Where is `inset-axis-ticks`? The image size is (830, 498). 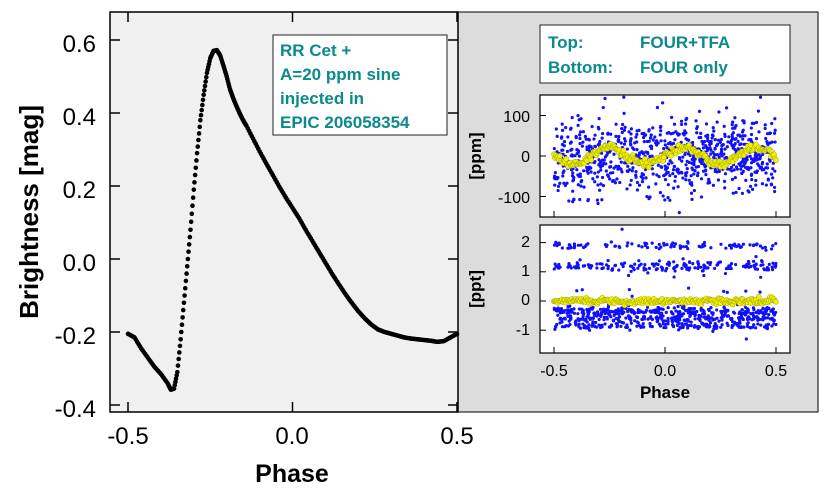
inset-axis-ticks is located at coordinates (658, 234).